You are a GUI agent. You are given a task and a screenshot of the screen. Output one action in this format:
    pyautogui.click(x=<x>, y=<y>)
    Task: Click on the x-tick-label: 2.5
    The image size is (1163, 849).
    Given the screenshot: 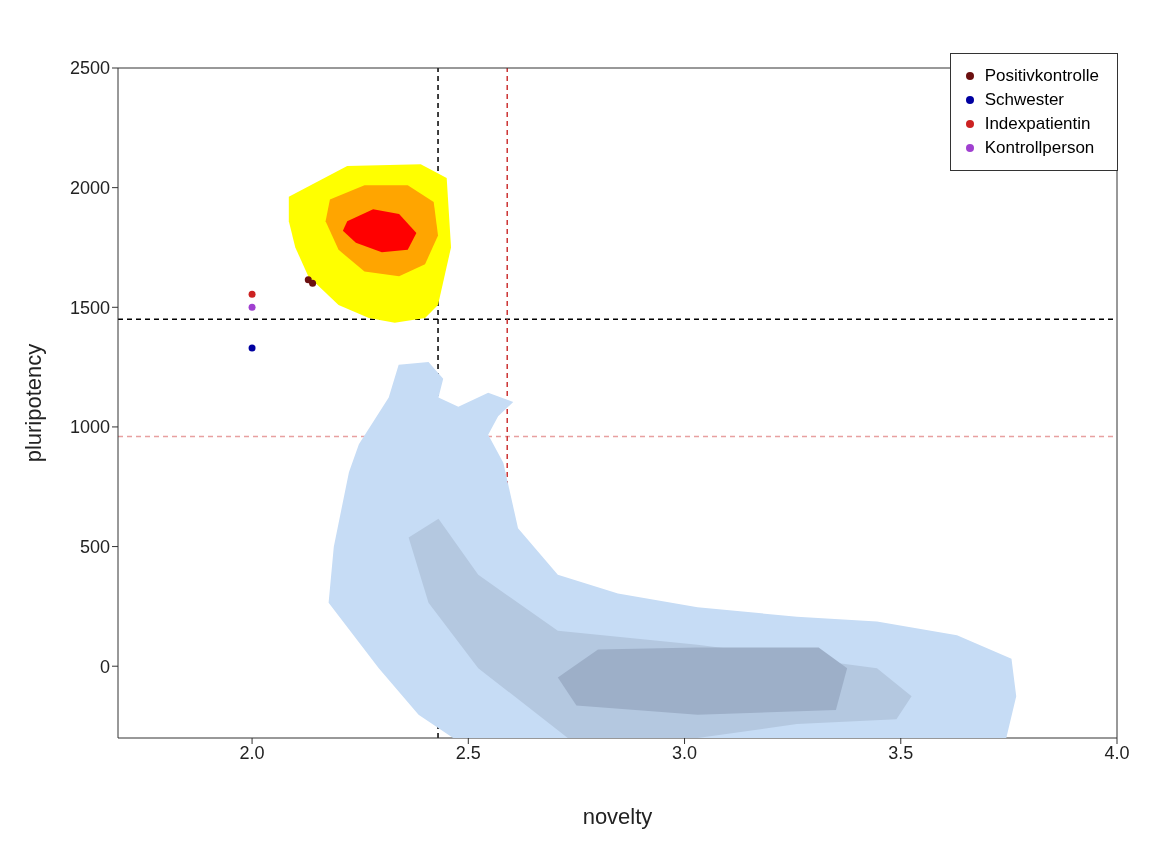 What is the action you would take?
    pyautogui.click(x=468, y=752)
    